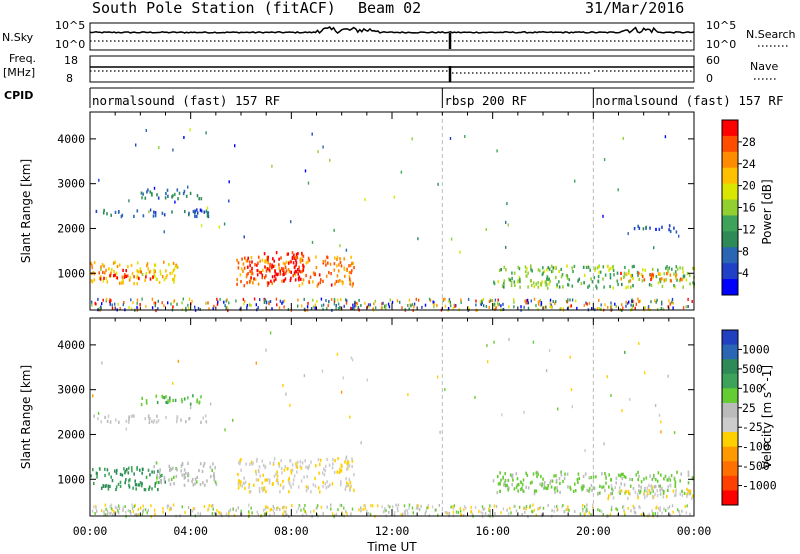  What do you see at coordinates (749, 164) in the screenshot?
I see `colorbar-tick-label: 24` at bounding box center [749, 164].